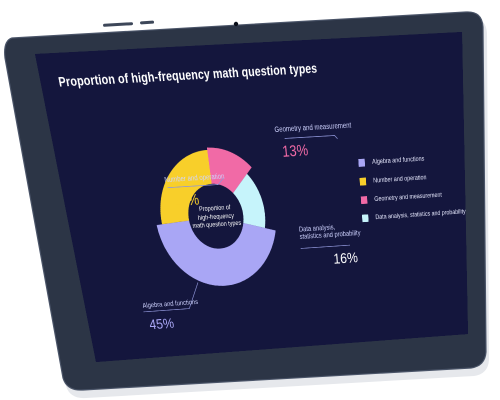 The image size is (500, 400). Describe the element at coordinates (325, 246) in the screenshot. I see `leader-line` at that location.